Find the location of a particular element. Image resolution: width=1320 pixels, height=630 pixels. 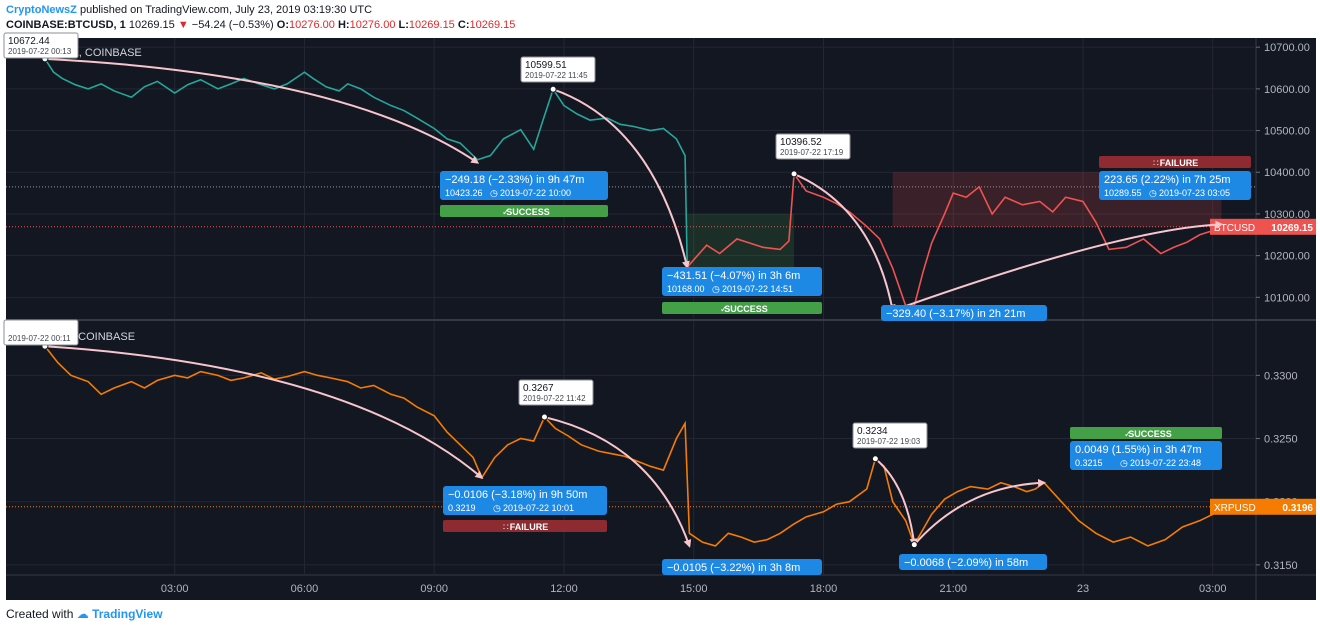

btcusd-line-down is located at coordinates (954, 239).